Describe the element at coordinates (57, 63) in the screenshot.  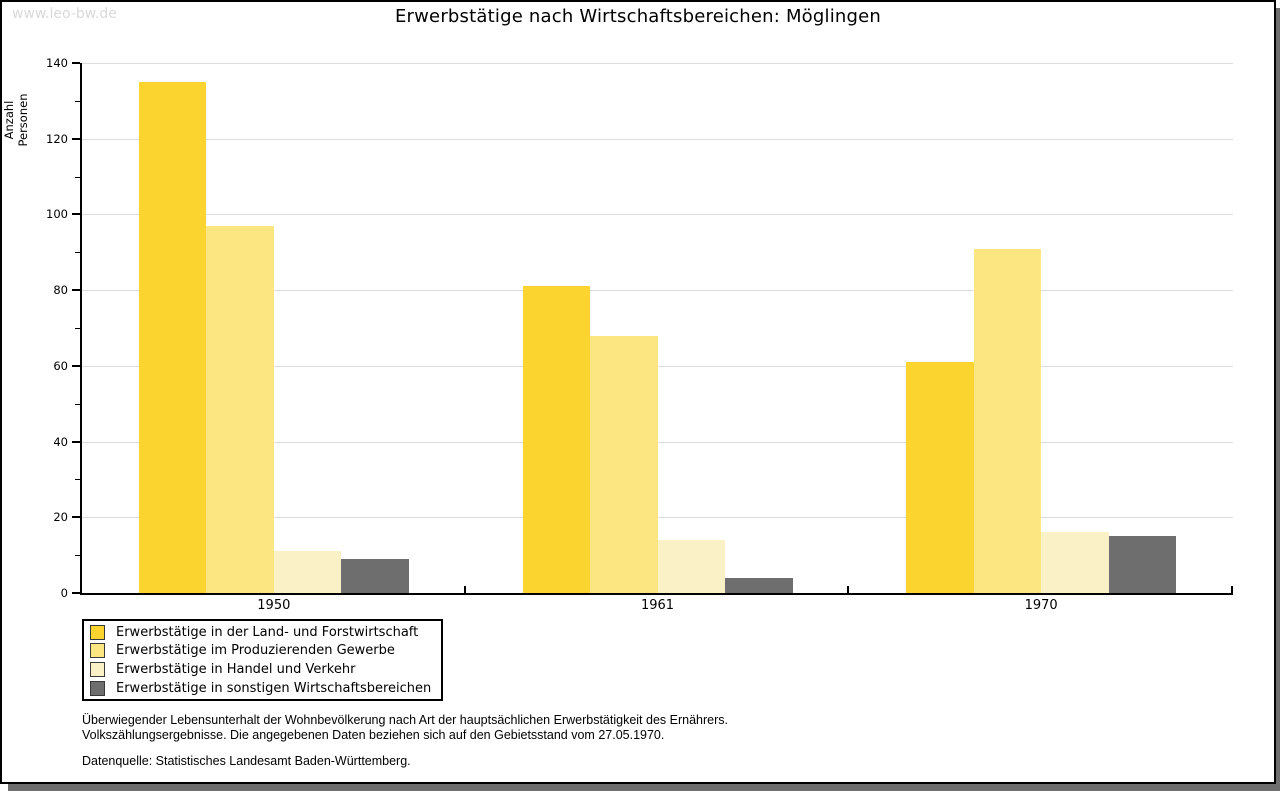
I see `y-tick-label-140: 140` at that location.